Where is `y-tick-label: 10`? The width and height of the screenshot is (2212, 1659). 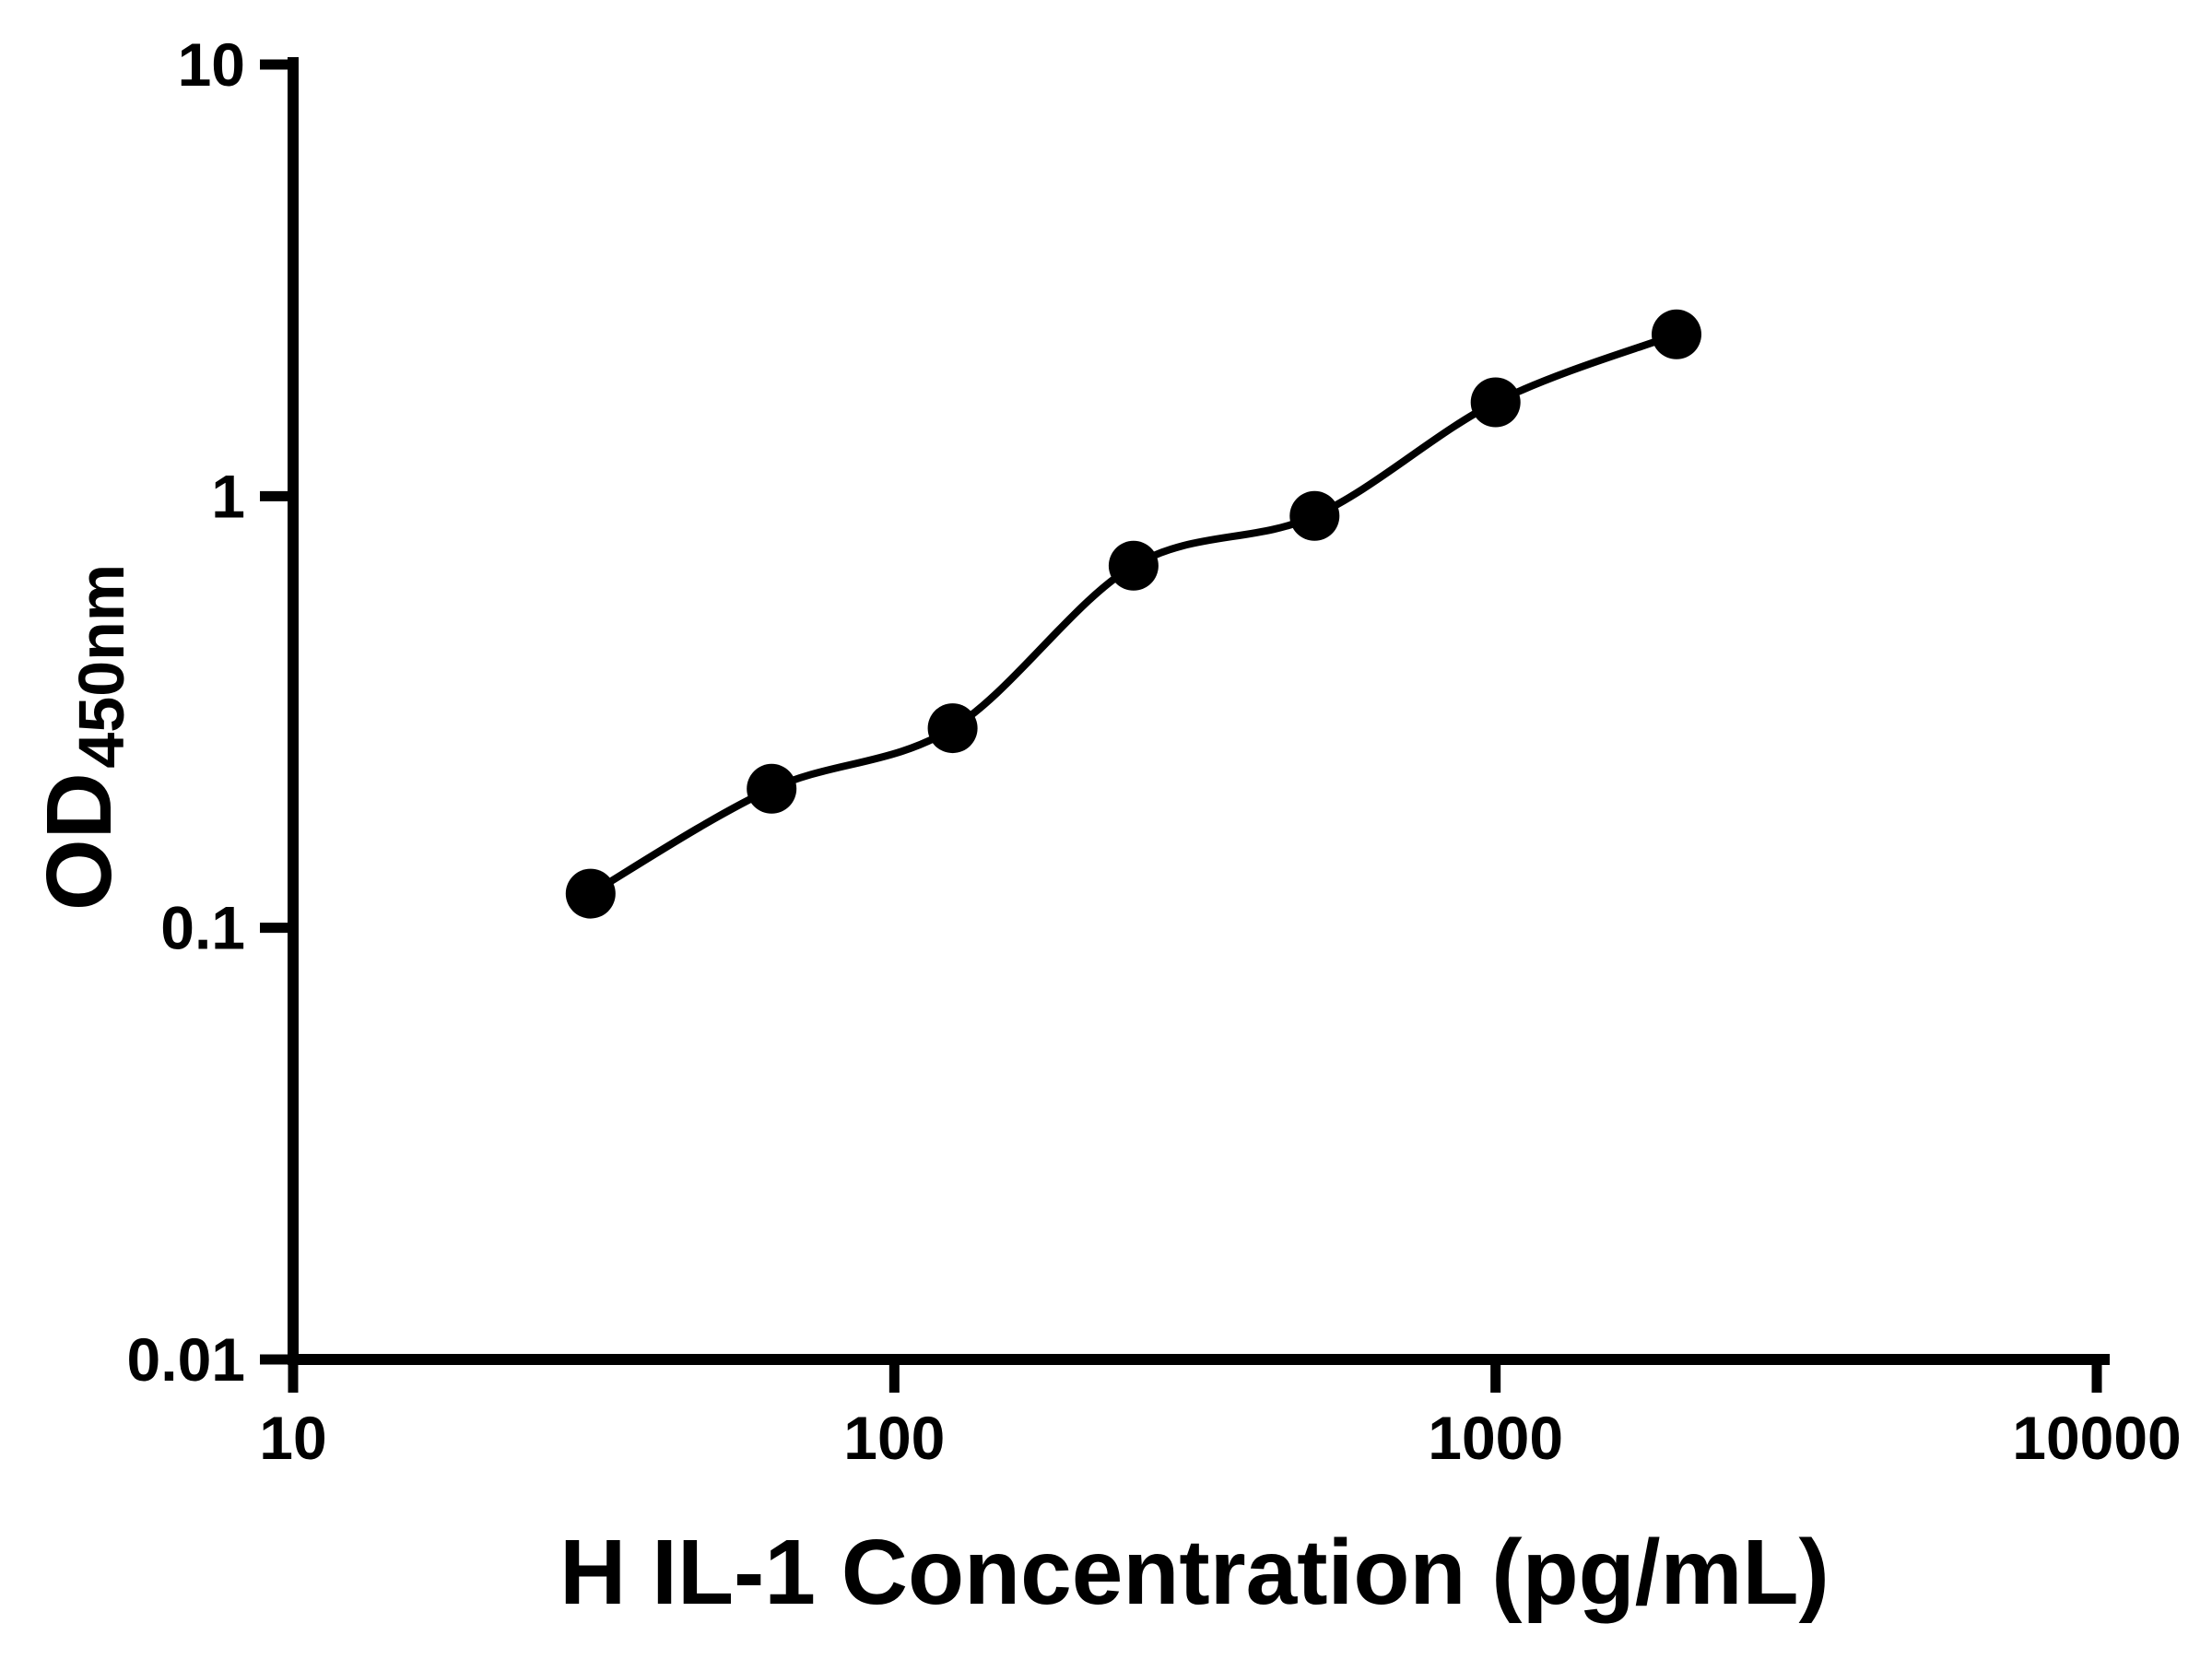 y-tick-label: 10 is located at coordinates (211, 64).